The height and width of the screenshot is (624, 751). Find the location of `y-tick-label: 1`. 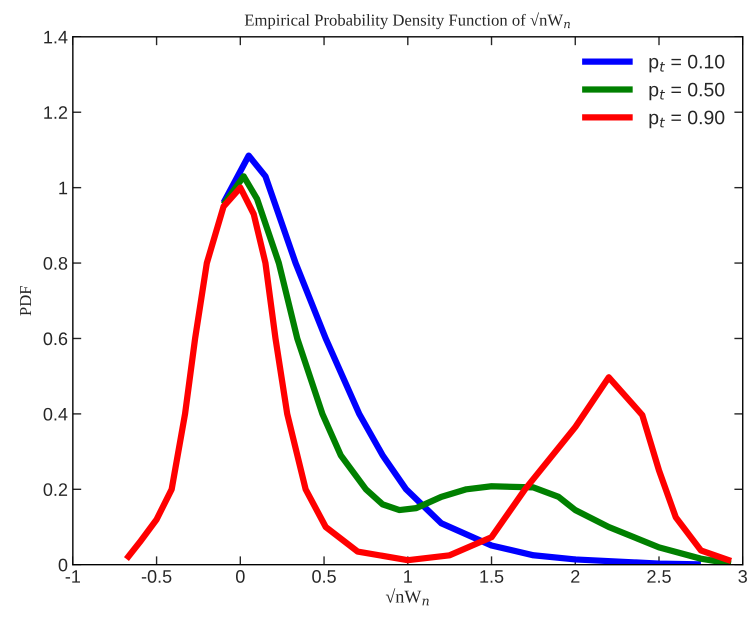

y-tick-label: 1 is located at coordinates (63, 188).